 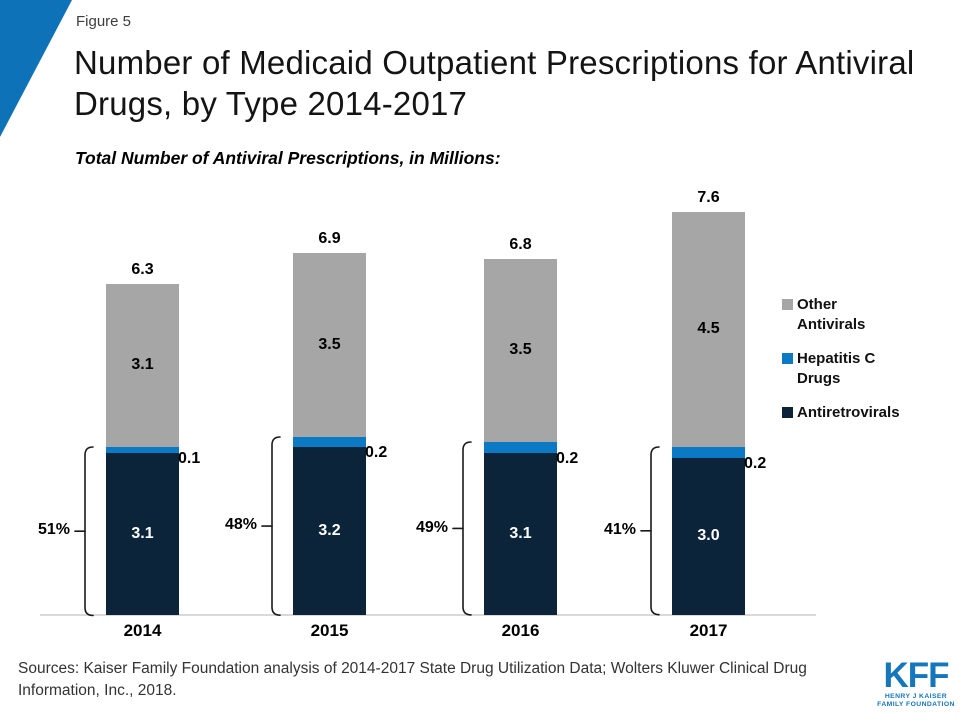 What do you see at coordinates (104, 21) in the screenshot?
I see `figure-label: Figure 5` at bounding box center [104, 21].